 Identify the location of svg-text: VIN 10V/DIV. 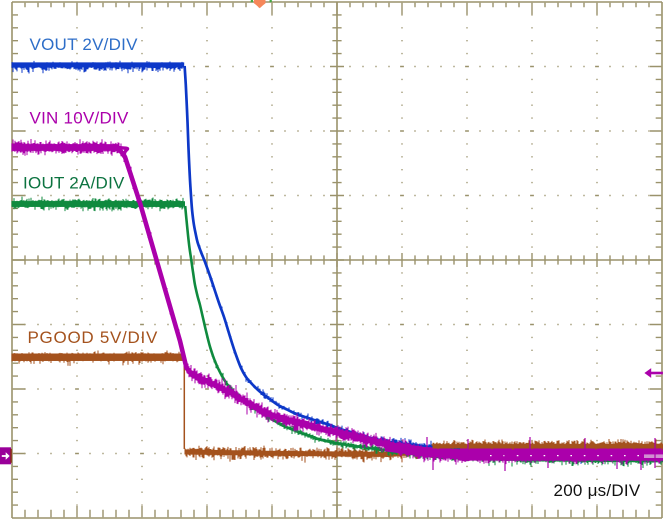
(80, 118).